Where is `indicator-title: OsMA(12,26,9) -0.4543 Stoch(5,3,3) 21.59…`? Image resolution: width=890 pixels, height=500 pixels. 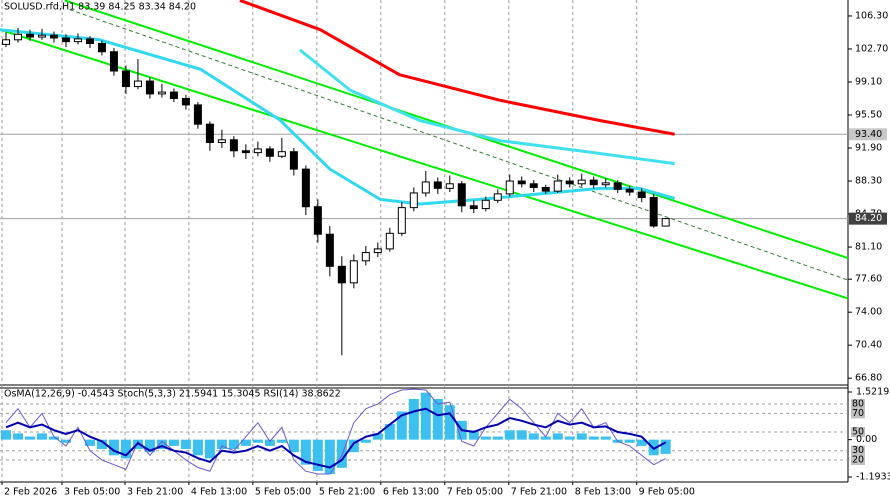 indicator-title: OsMA(12,26,9) -0.4543 Stoch(5,3,3) 21.59… is located at coordinates (172, 394).